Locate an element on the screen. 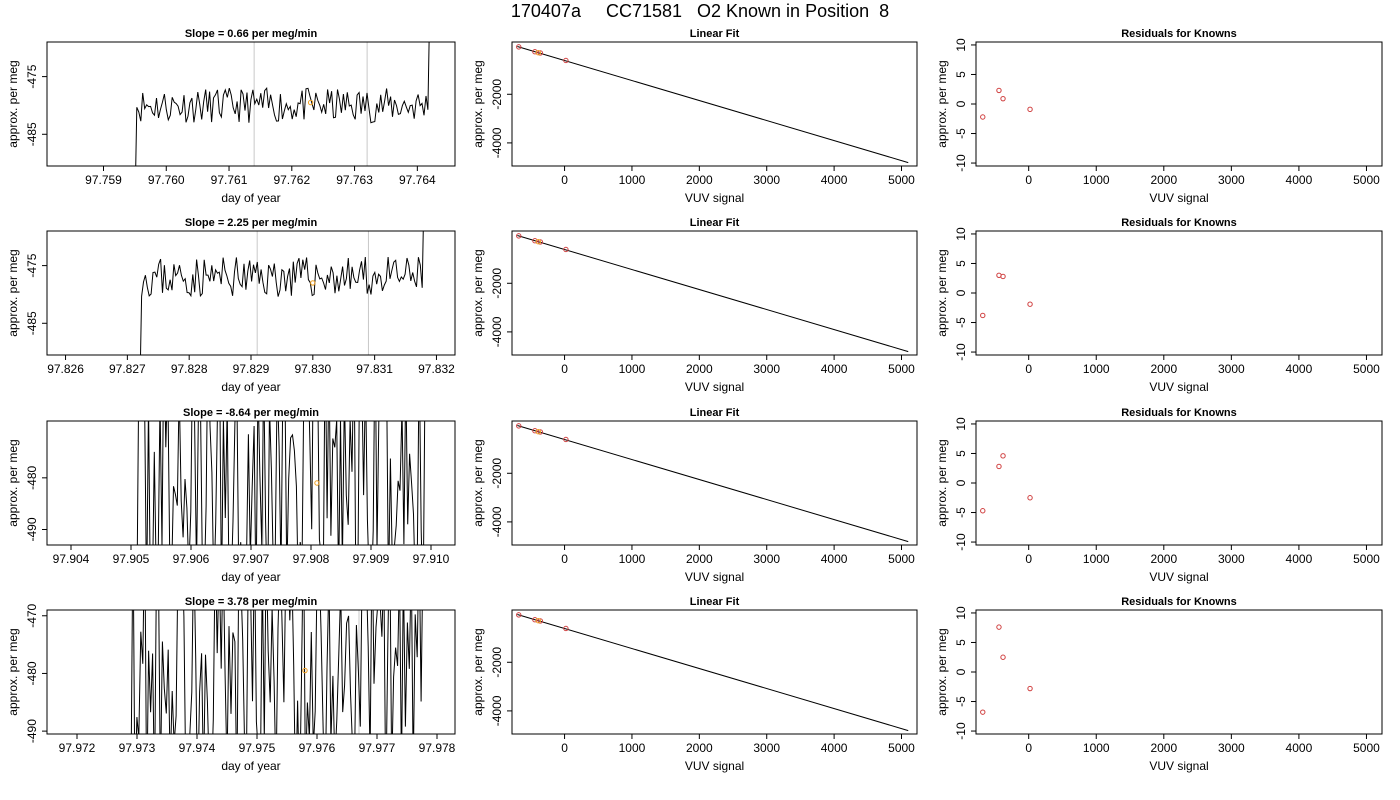 This screenshot has width=1400, height=800. x-tick-label: 97.828 is located at coordinates (189, 369).